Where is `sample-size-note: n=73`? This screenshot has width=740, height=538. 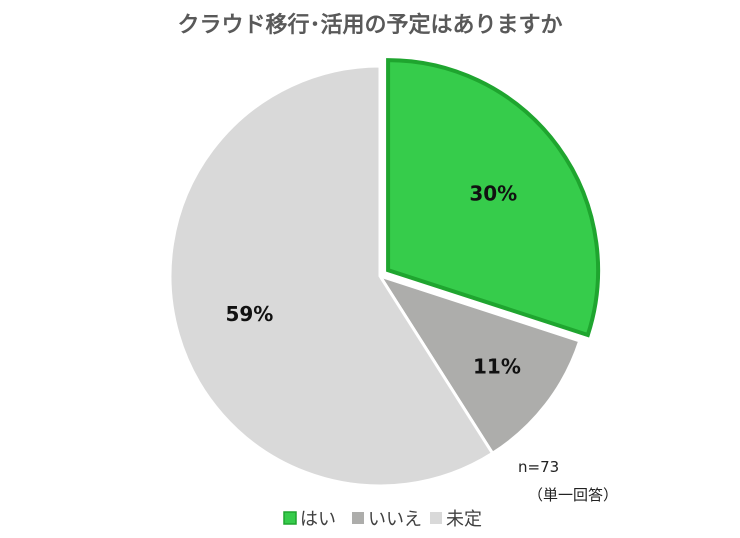 sample-size-note: n=73 is located at coordinates (538, 467).